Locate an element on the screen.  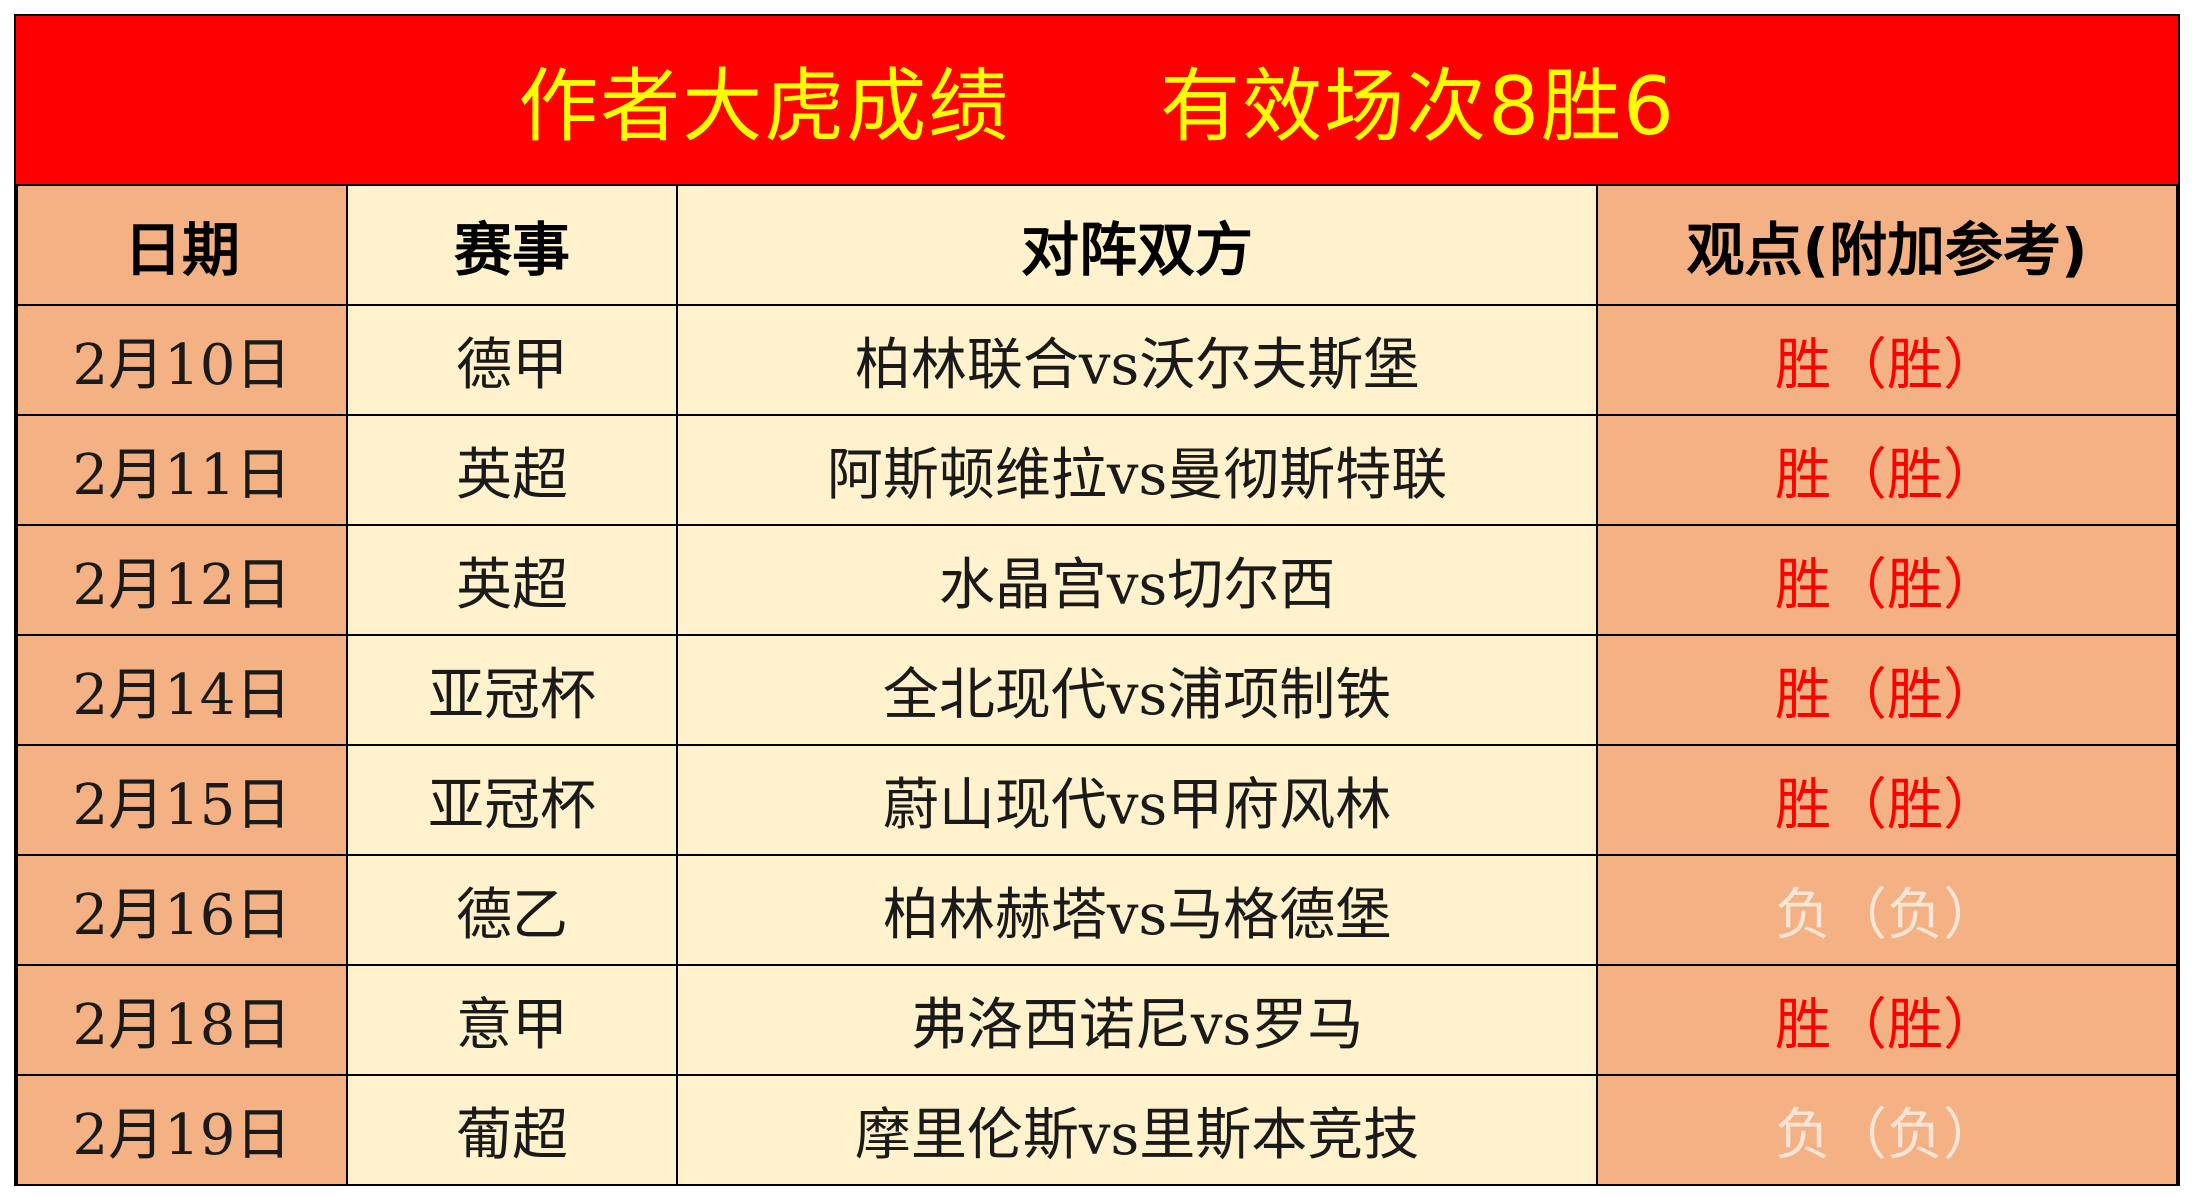
header-view: 观点(附加参考) is located at coordinates (1887, 245).